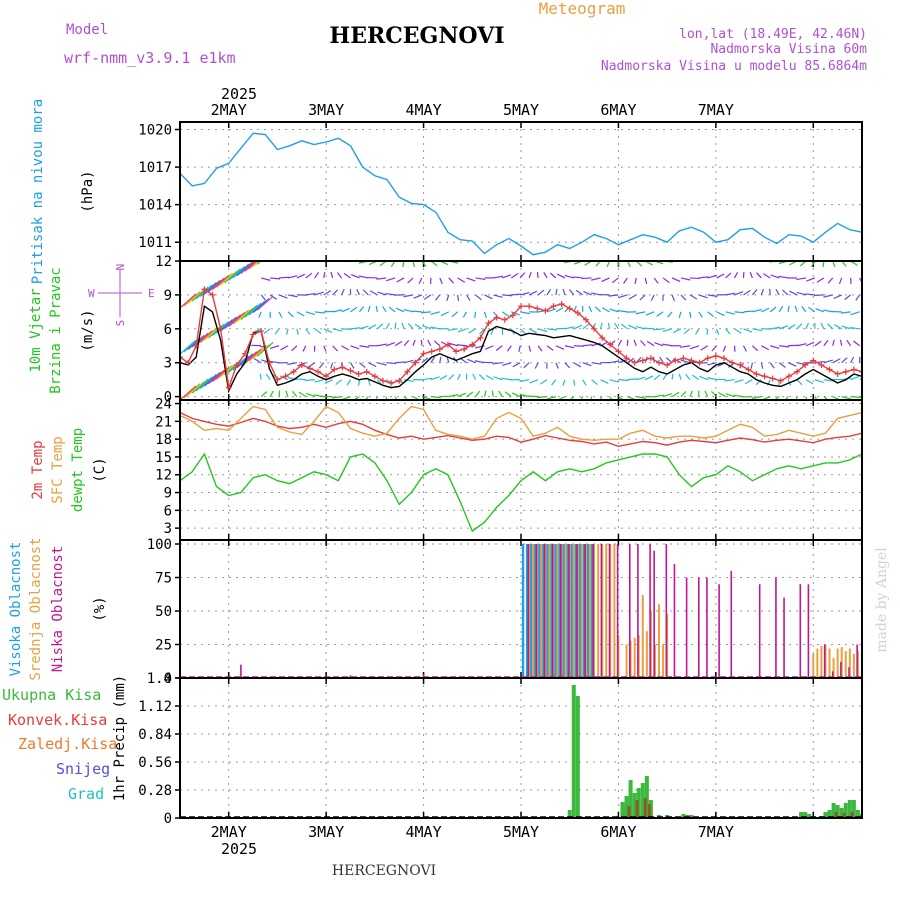 The width and height of the screenshot is (900, 900). I want to click on top-day-label: 4MAY, so click(424, 110).